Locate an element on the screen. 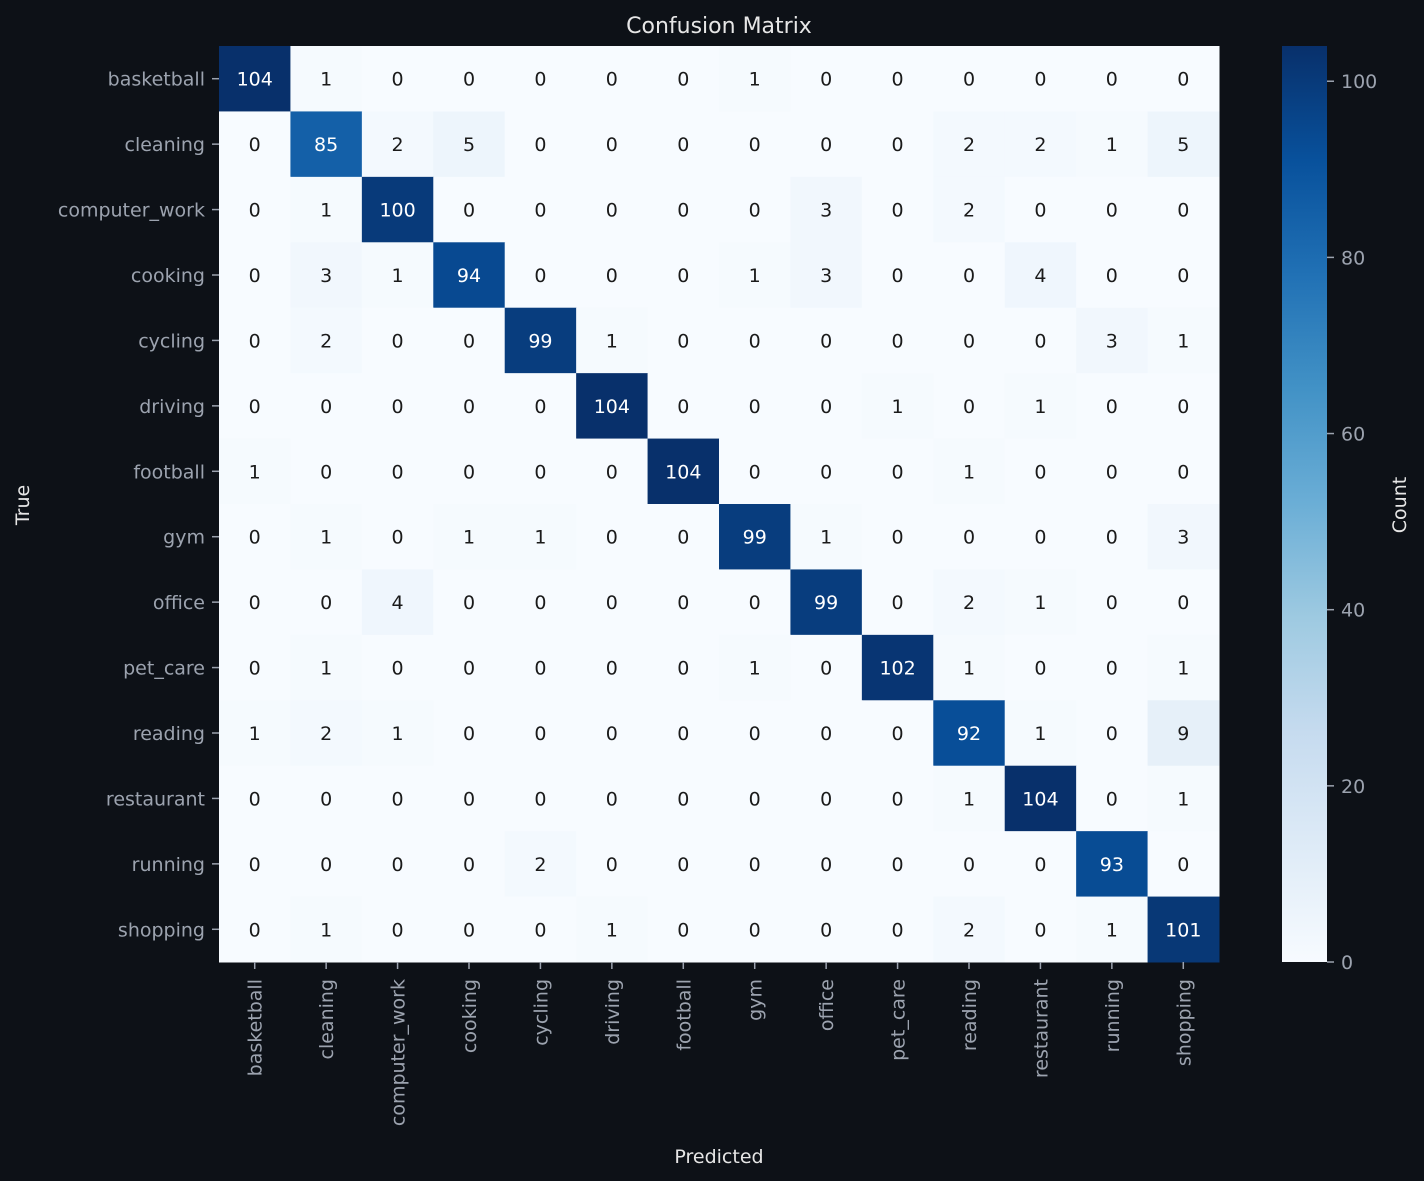 This screenshot has height=1181, width=1424. colorbar-tick-label: 100 is located at coordinates (1359, 82).